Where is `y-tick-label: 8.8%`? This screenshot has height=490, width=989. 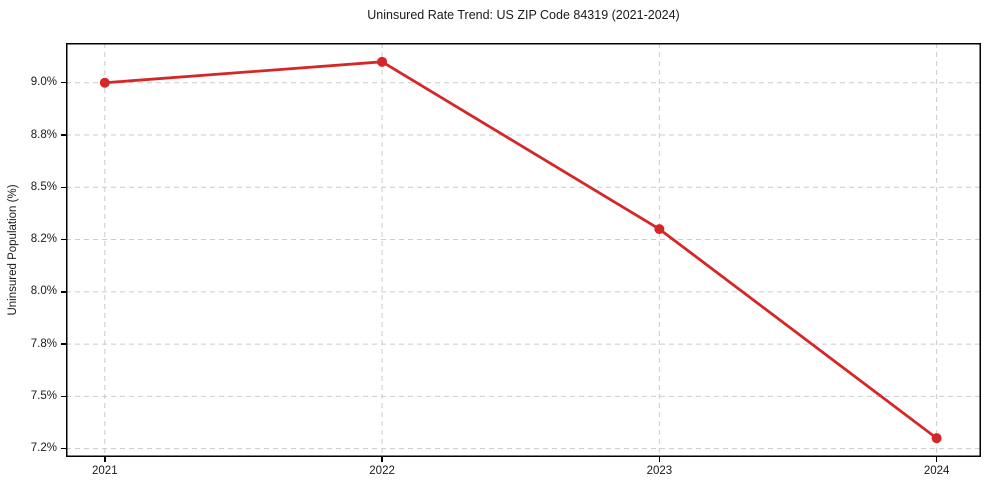 y-tick-label: 8.8% is located at coordinates (43, 134).